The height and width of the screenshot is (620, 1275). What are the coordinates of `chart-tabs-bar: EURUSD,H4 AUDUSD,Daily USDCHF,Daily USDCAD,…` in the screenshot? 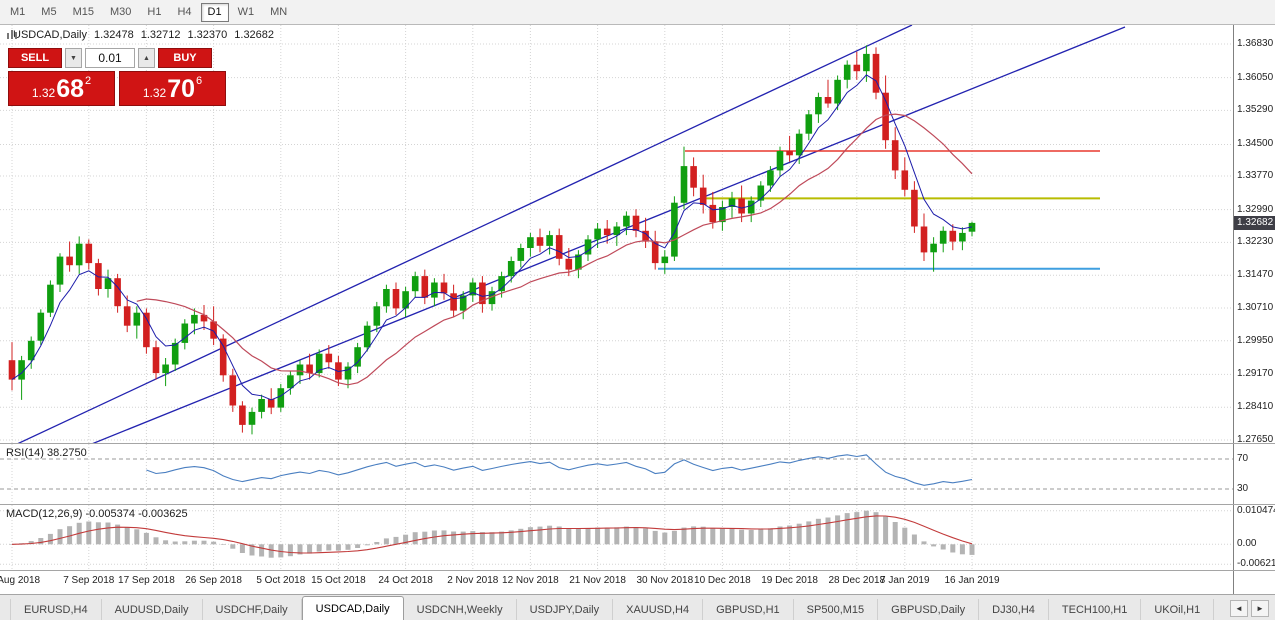 It's located at (637, 607).